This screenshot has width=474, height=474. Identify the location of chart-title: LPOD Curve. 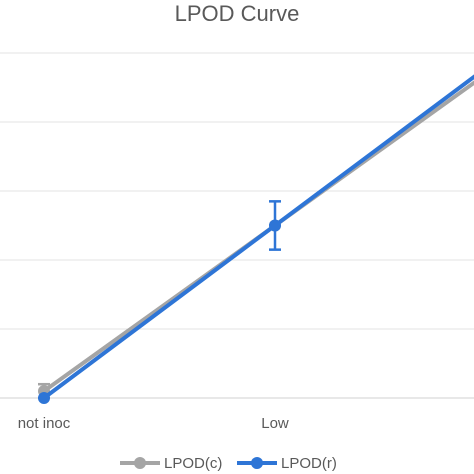
(237, 13).